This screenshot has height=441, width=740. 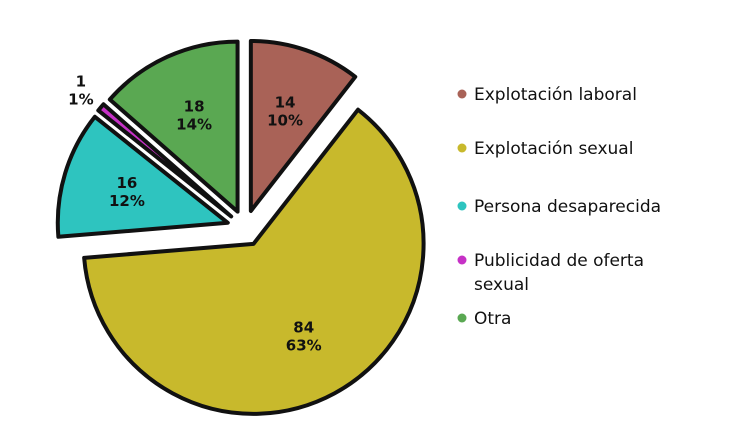 I want to click on legend-label-explotacion-sexual: Explotación sexual, so click(x=553, y=149).